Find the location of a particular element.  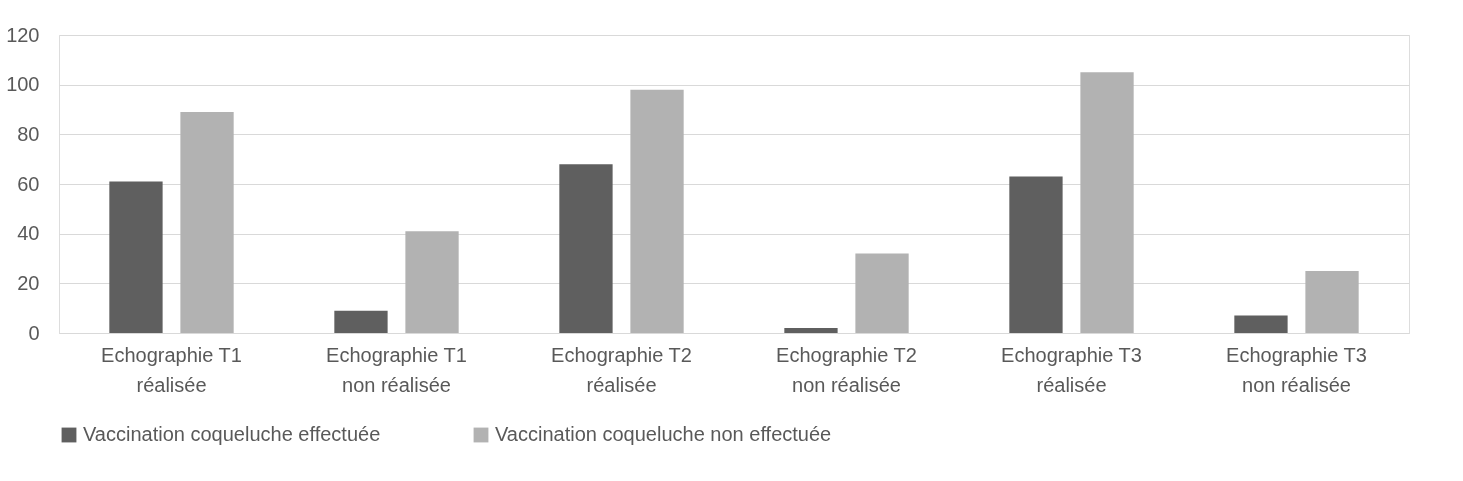

legend-label: Vaccination coqueluche effectuée is located at coordinates (232, 434).